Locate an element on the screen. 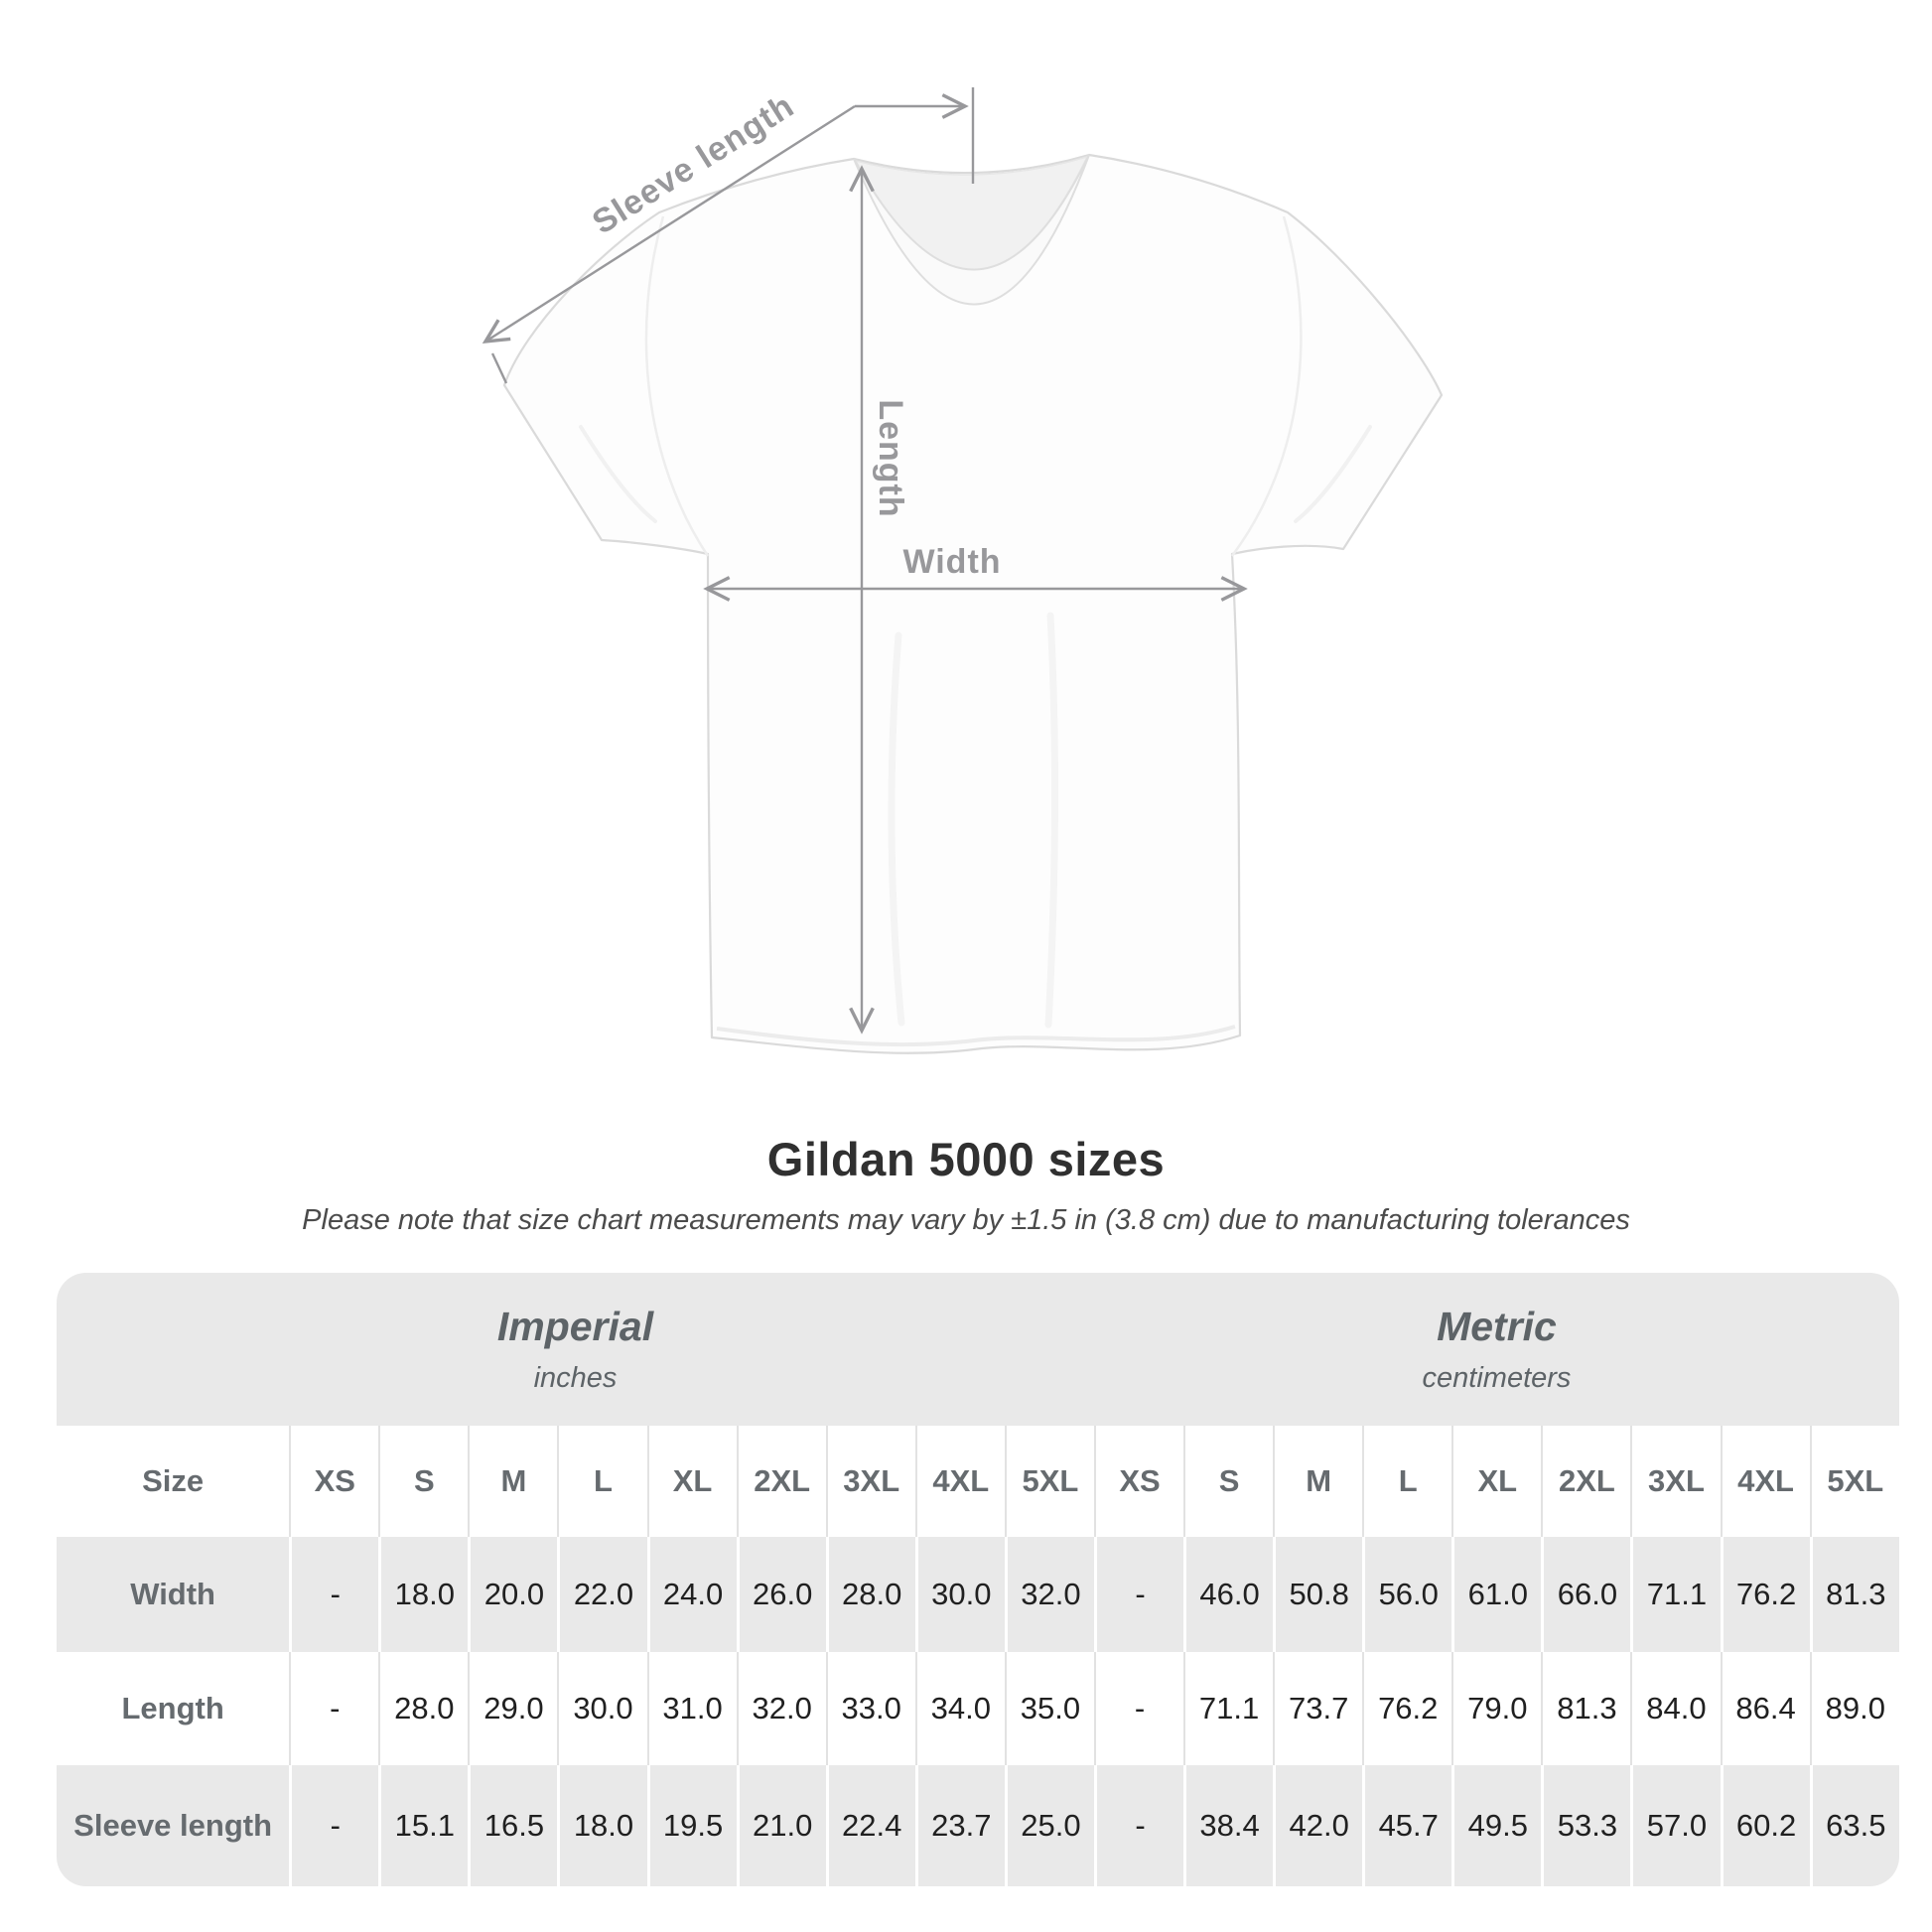 The height and width of the screenshot is (1932, 1932). imperial-unit: inches is located at coordinates (576, 1378).